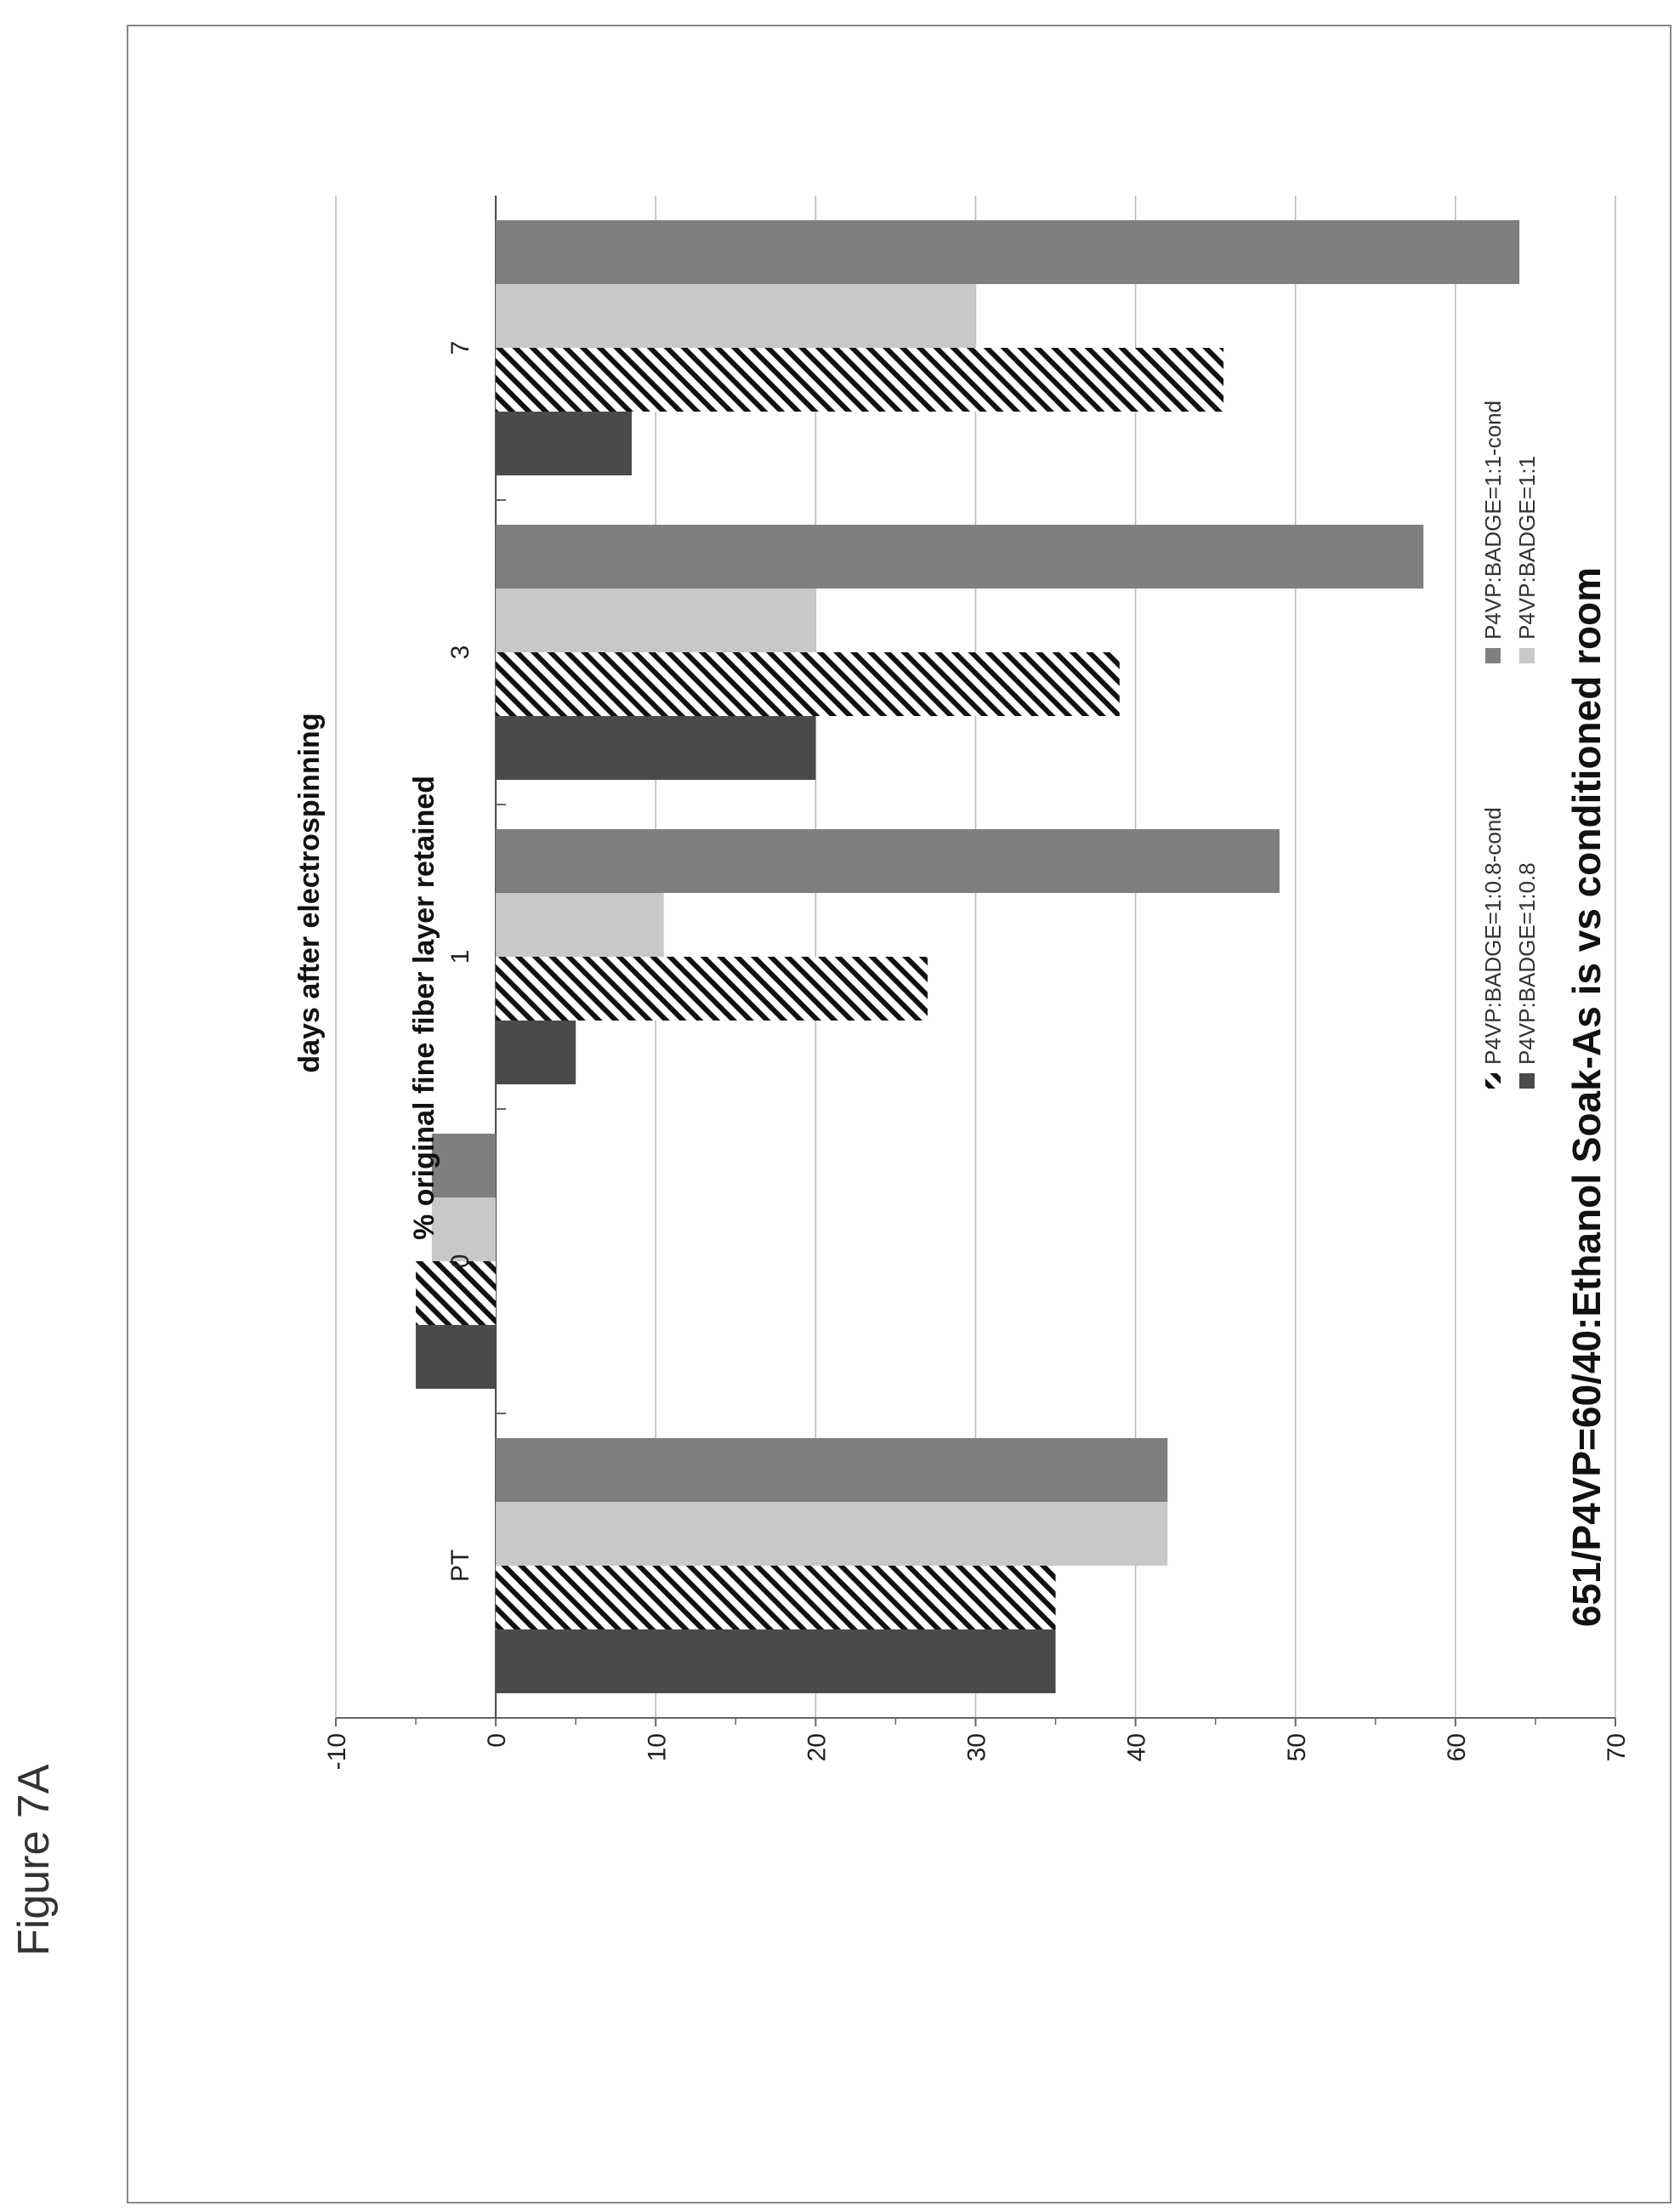 The height and width of the screenshot is (2212, 1680). Describe the element at coordinates (497, 1740) in the screenshot. I see `y-tick-label: 0` at that location.